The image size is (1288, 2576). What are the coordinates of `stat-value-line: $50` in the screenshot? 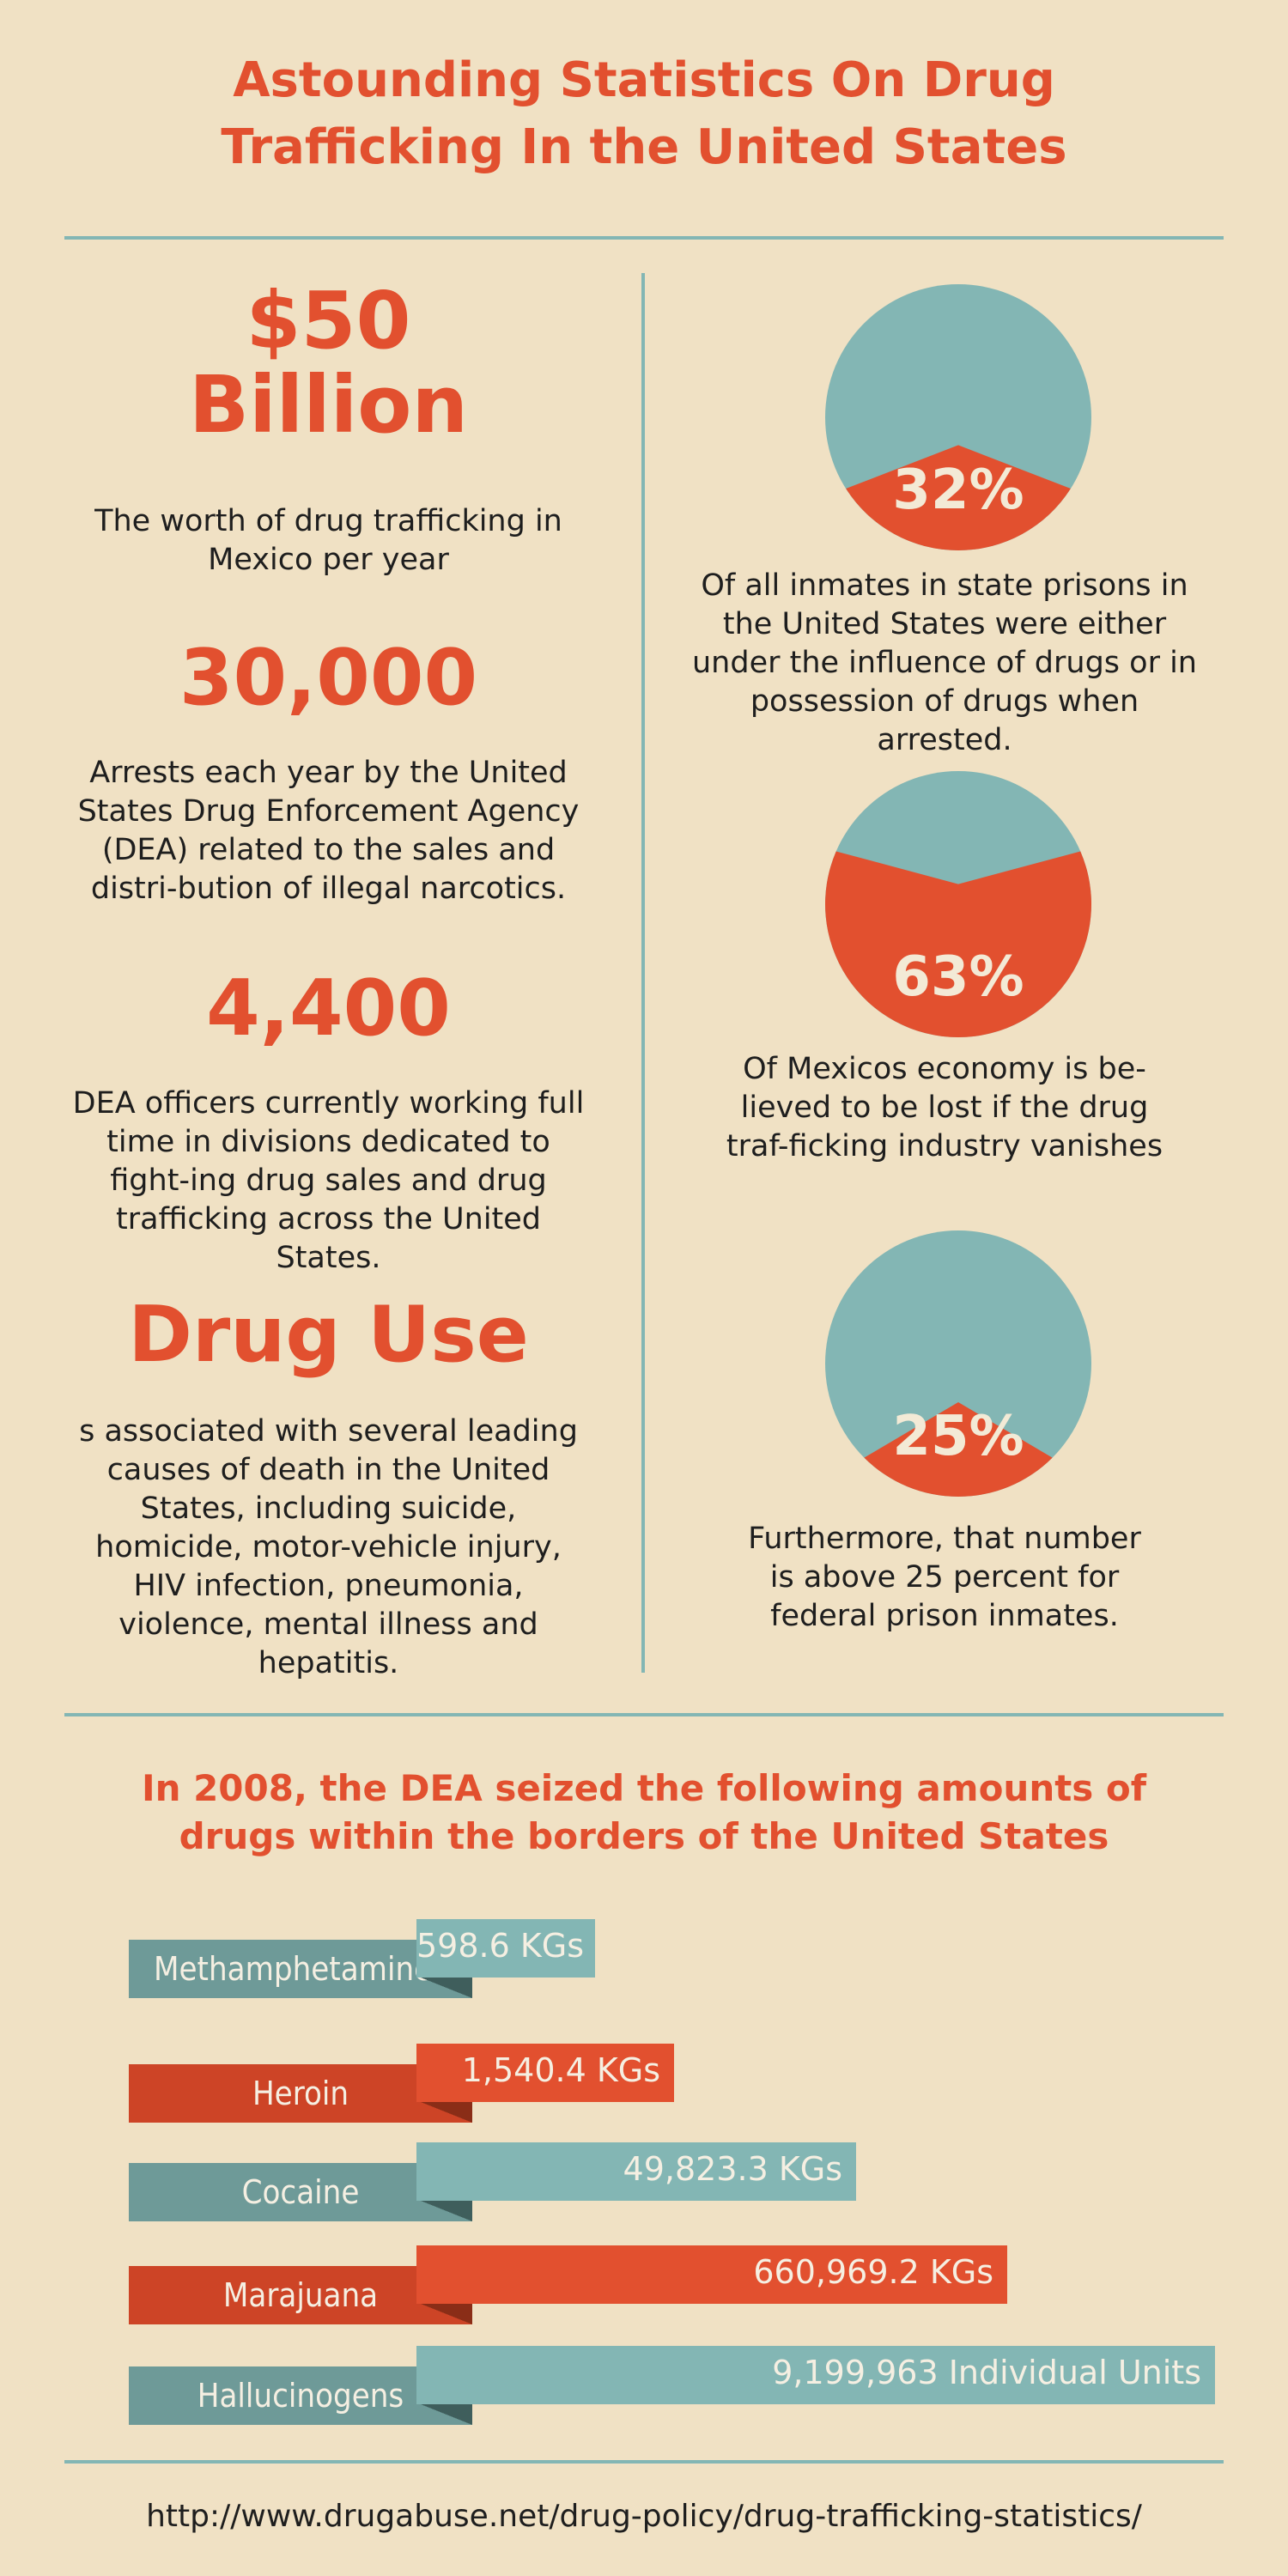 It's located at (328, 321).